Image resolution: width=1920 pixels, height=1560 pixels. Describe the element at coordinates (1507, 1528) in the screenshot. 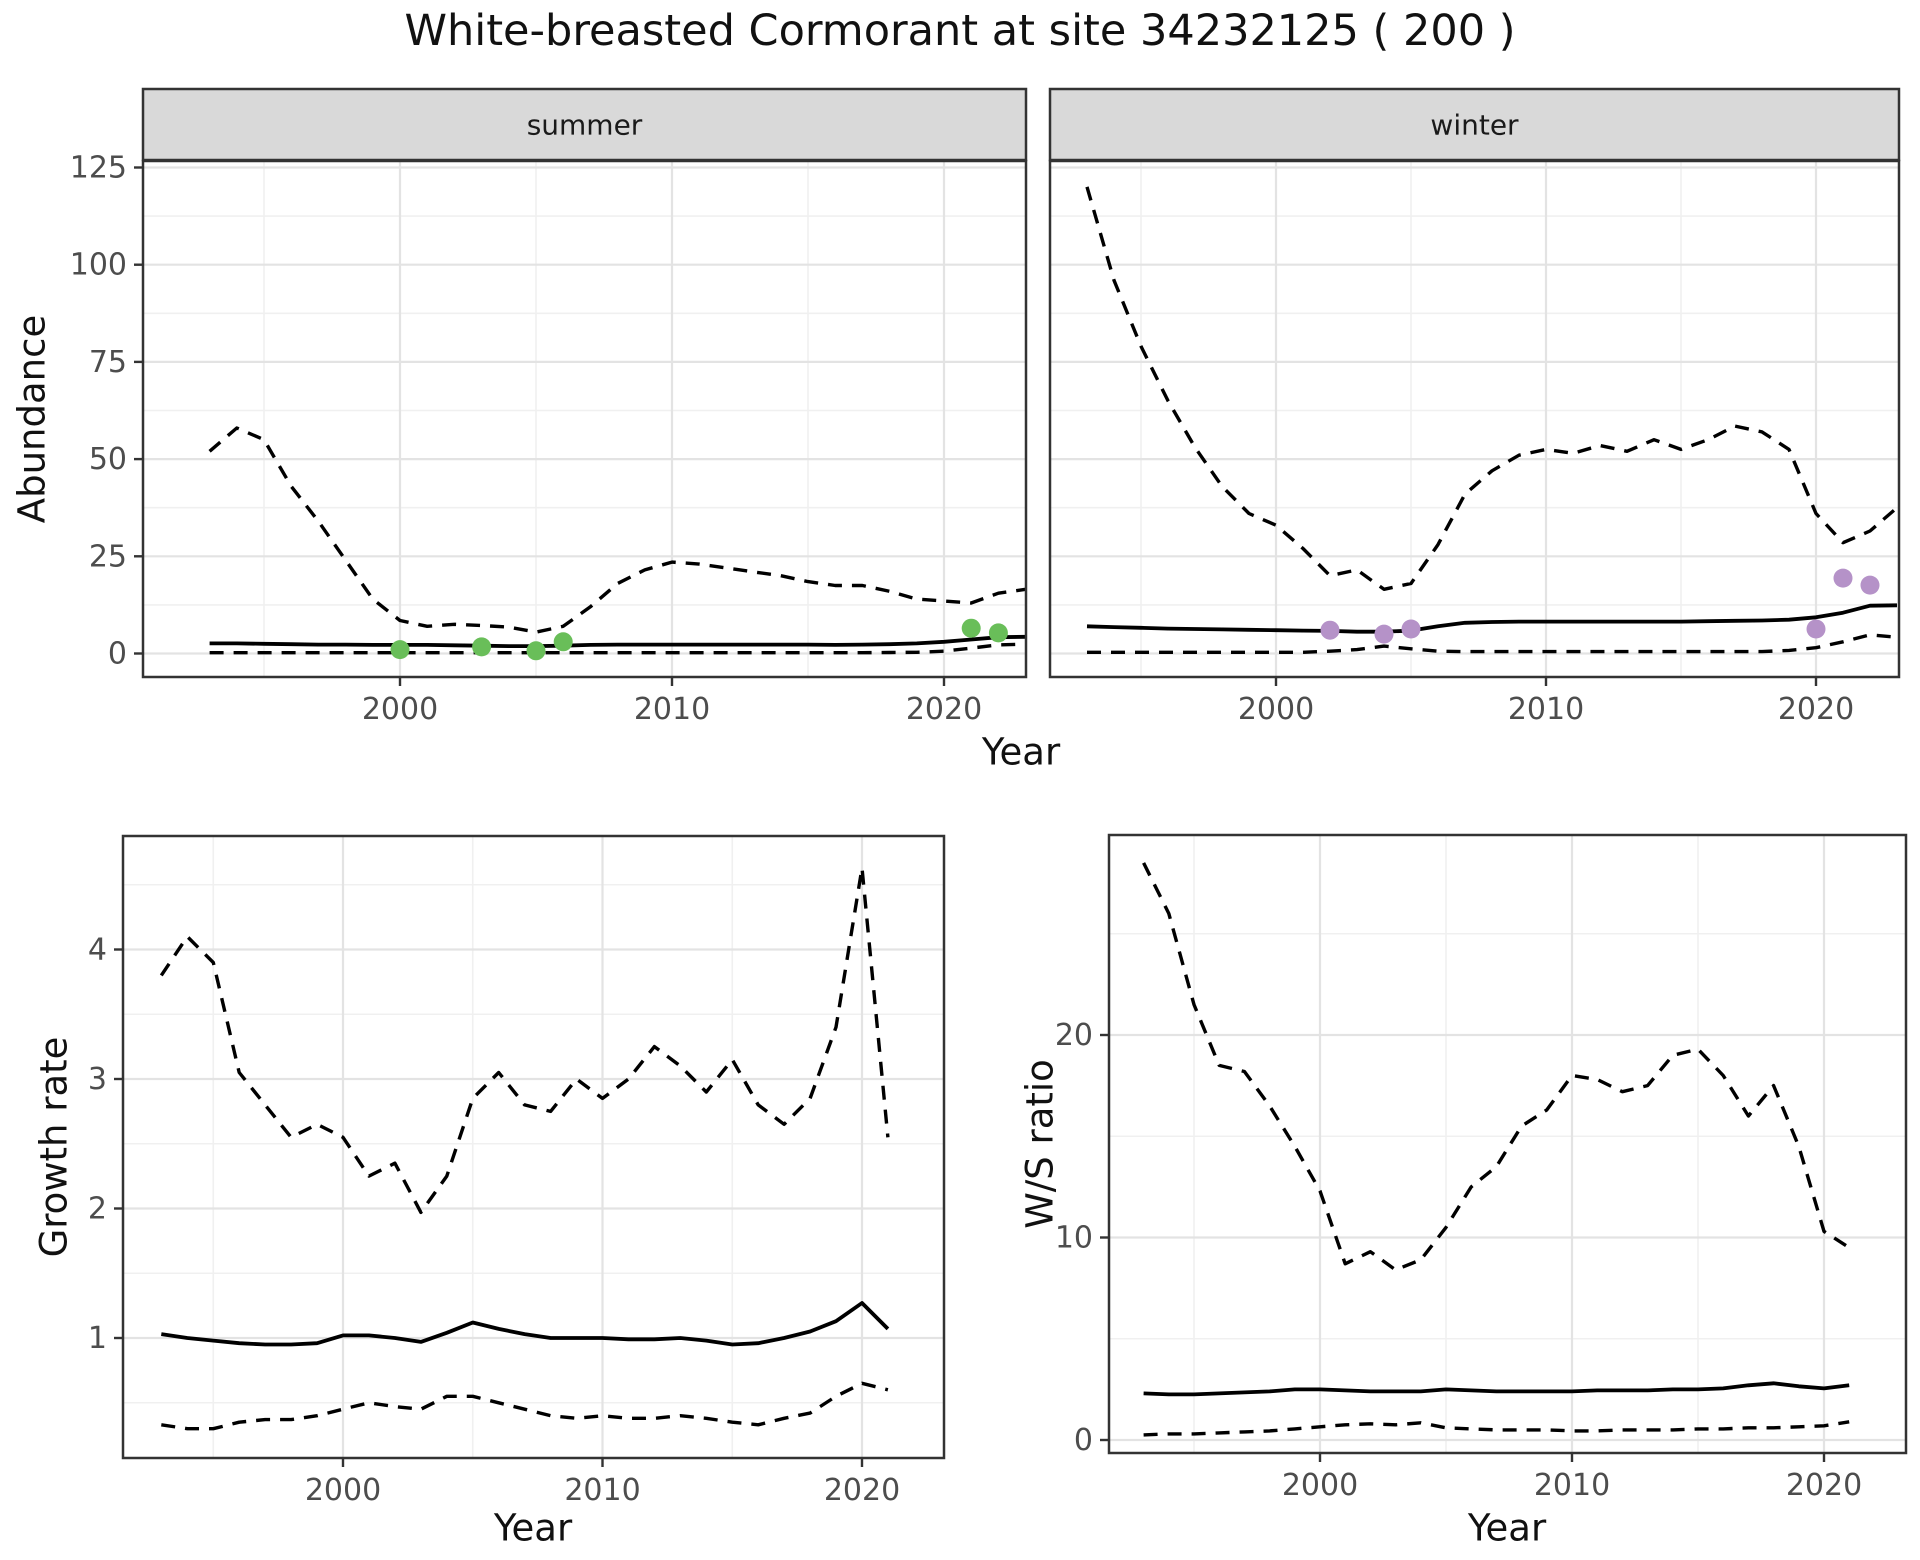

I see `year-axis-title-bottom-right: Year` at that location.